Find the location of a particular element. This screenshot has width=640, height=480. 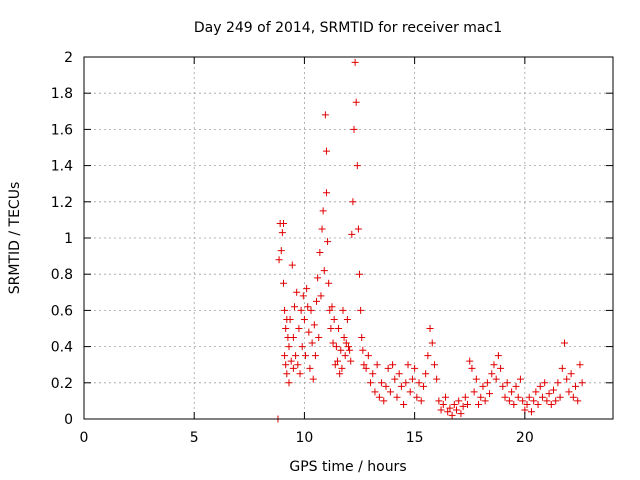

x-tick-label: 0 is located at coordinates (84, 438).